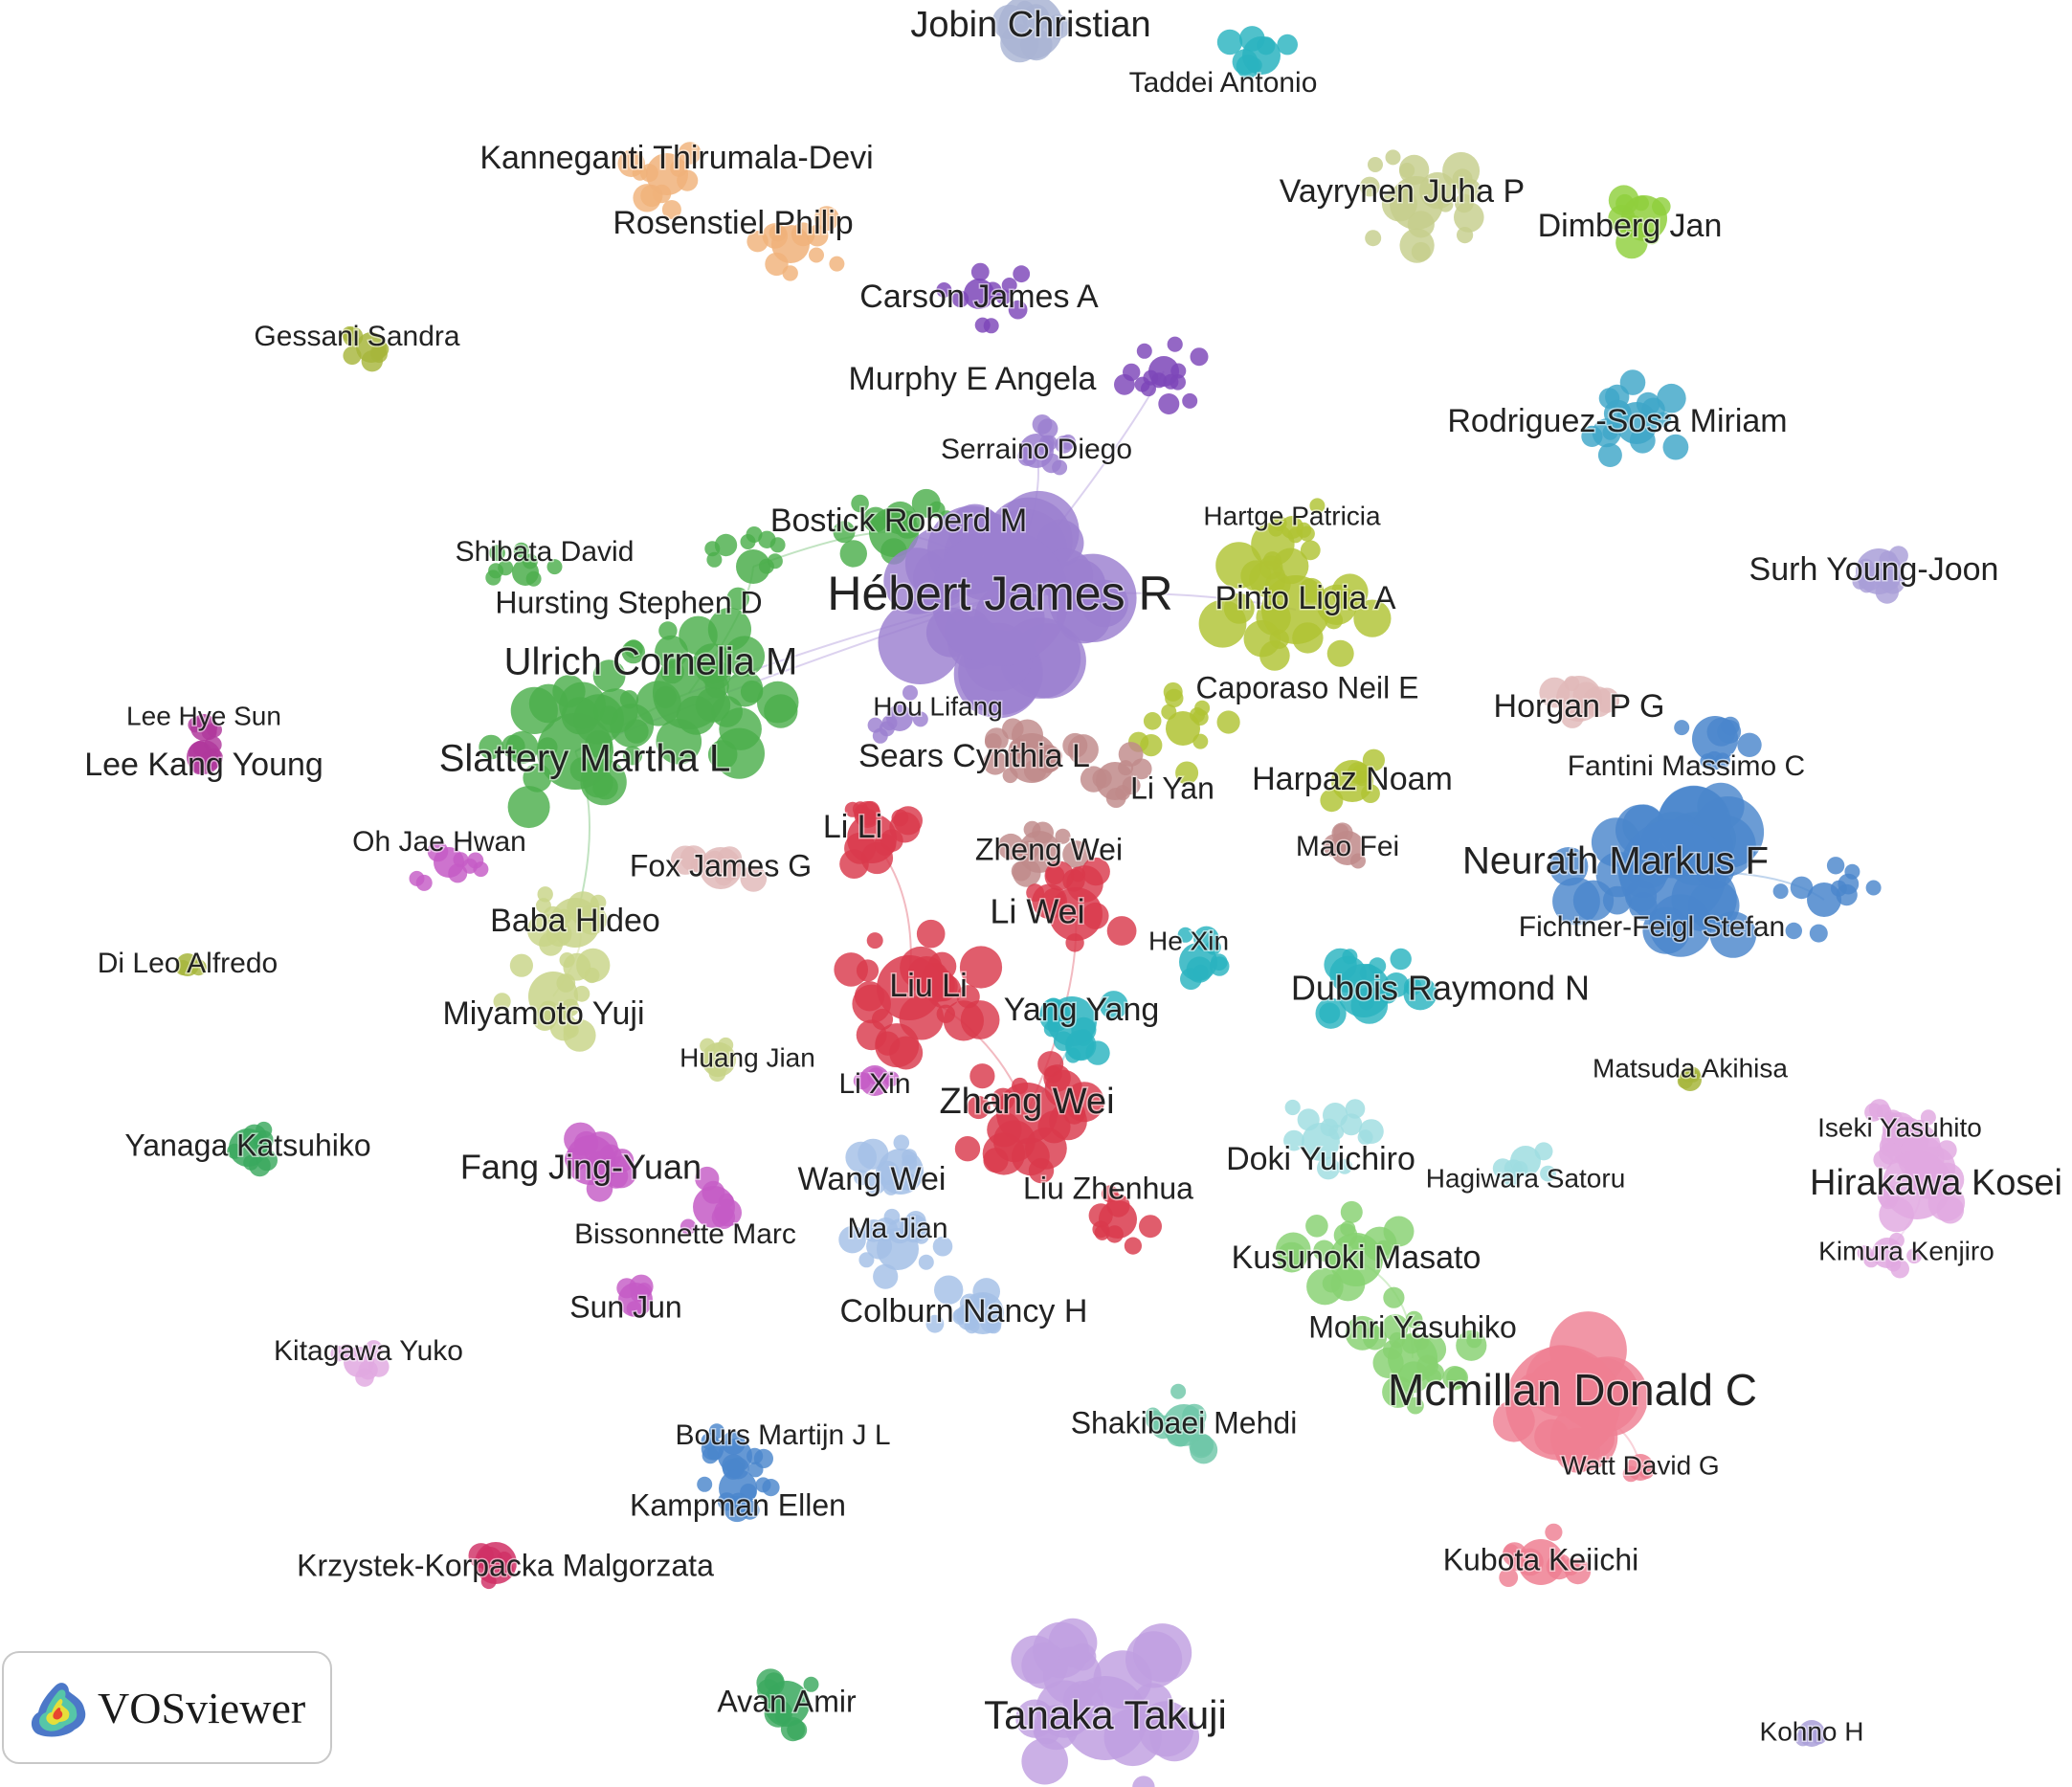  Describe the element at coordinates (372, 347) in the screenshot. I see `author-node-gessani-sandra` at that location.